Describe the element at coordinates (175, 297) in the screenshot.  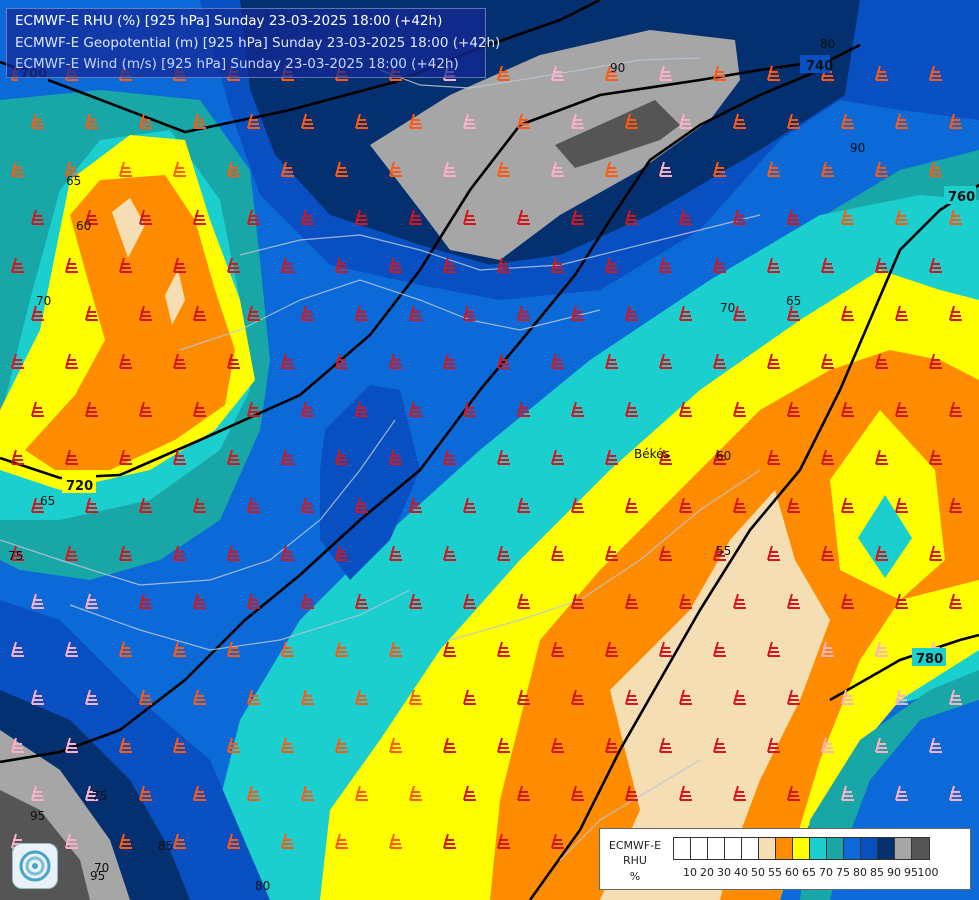
I see `rhu-band-50-west-b` at that location.